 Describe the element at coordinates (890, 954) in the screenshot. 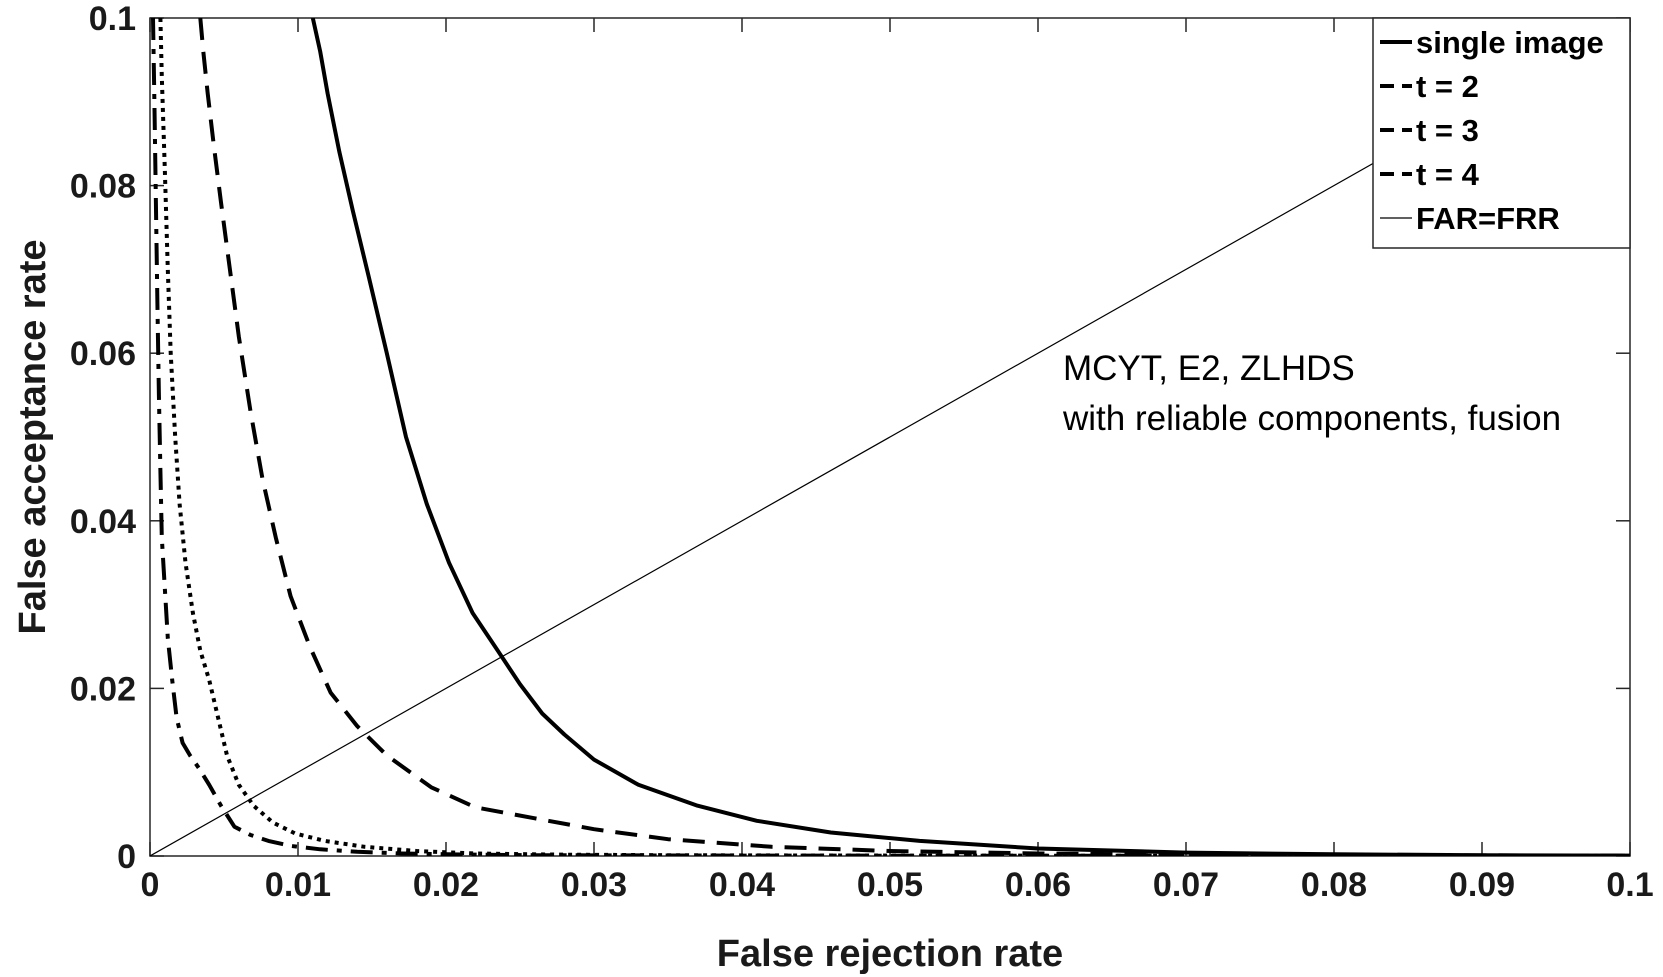

I see `x-axis-label: False rejection rate` at that location.